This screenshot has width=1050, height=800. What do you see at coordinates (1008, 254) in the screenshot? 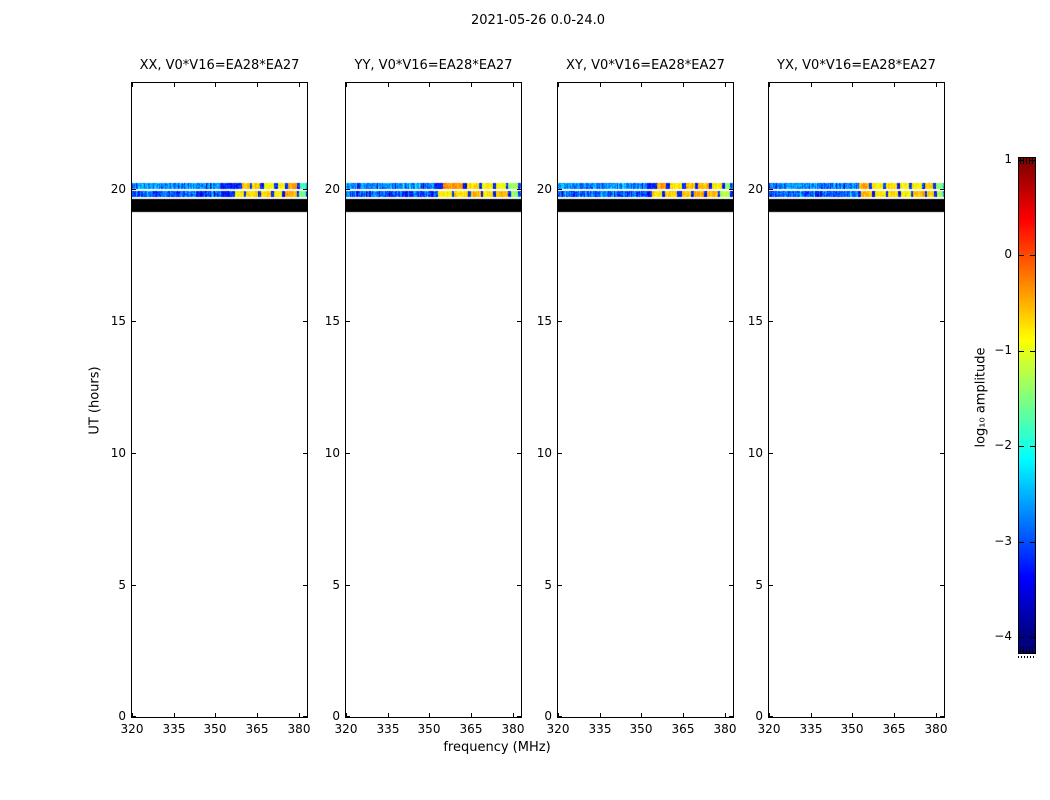
I see `colorbar-tick-label: 0` at bounding box center [1008, 254].